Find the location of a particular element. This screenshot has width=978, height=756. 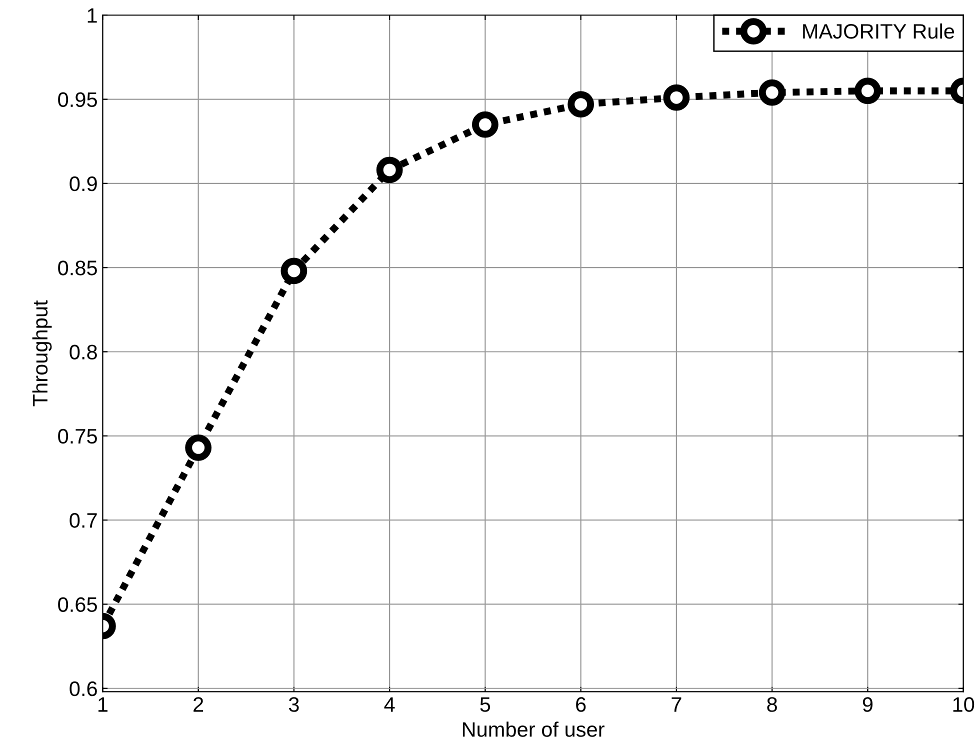

x-tick-label: 10 is located at coordinates (963, 704).